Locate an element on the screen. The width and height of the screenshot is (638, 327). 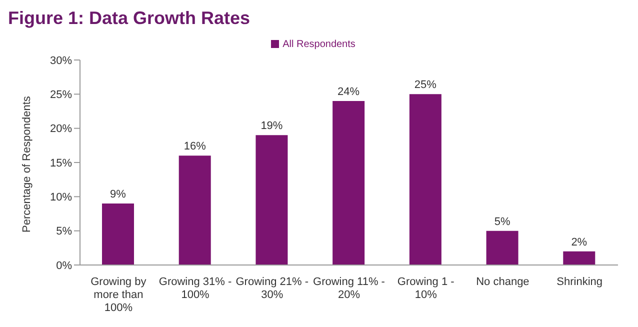
y-tick-label: 0% is located at coordinates (64, 266).